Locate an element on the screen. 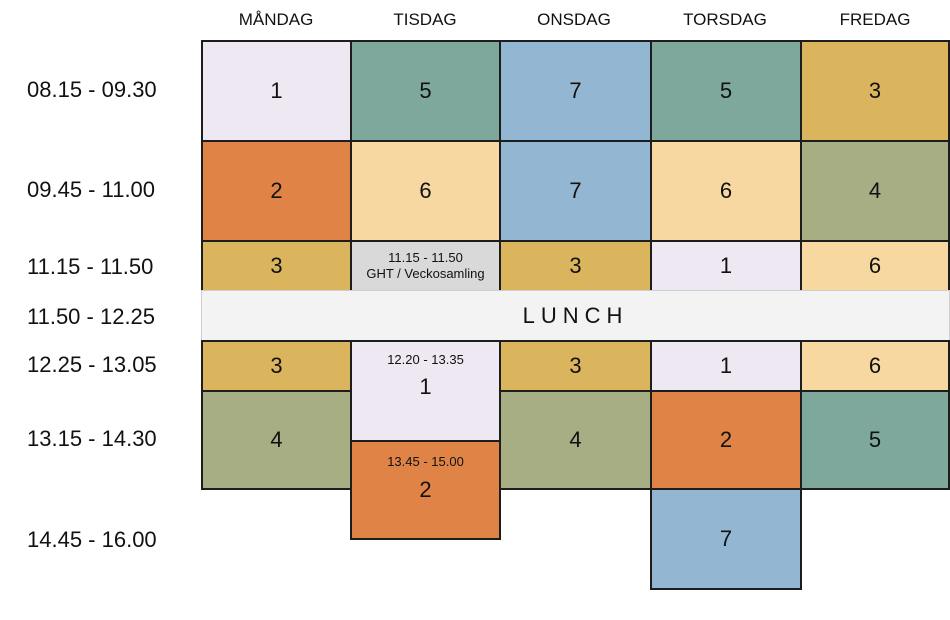 This screenshot has height=620, width=950. day-header-thursday: TORSDAG is located at coordinates (725, 19).